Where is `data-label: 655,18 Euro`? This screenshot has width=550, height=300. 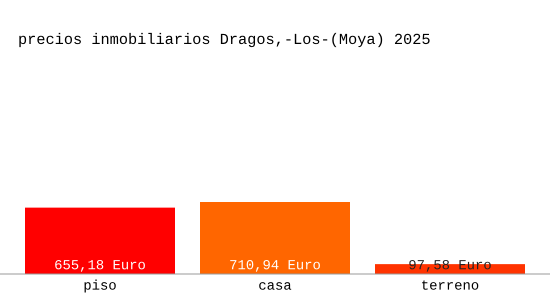 data-label: 655,18 Euro is located at coordinates (100, 266).